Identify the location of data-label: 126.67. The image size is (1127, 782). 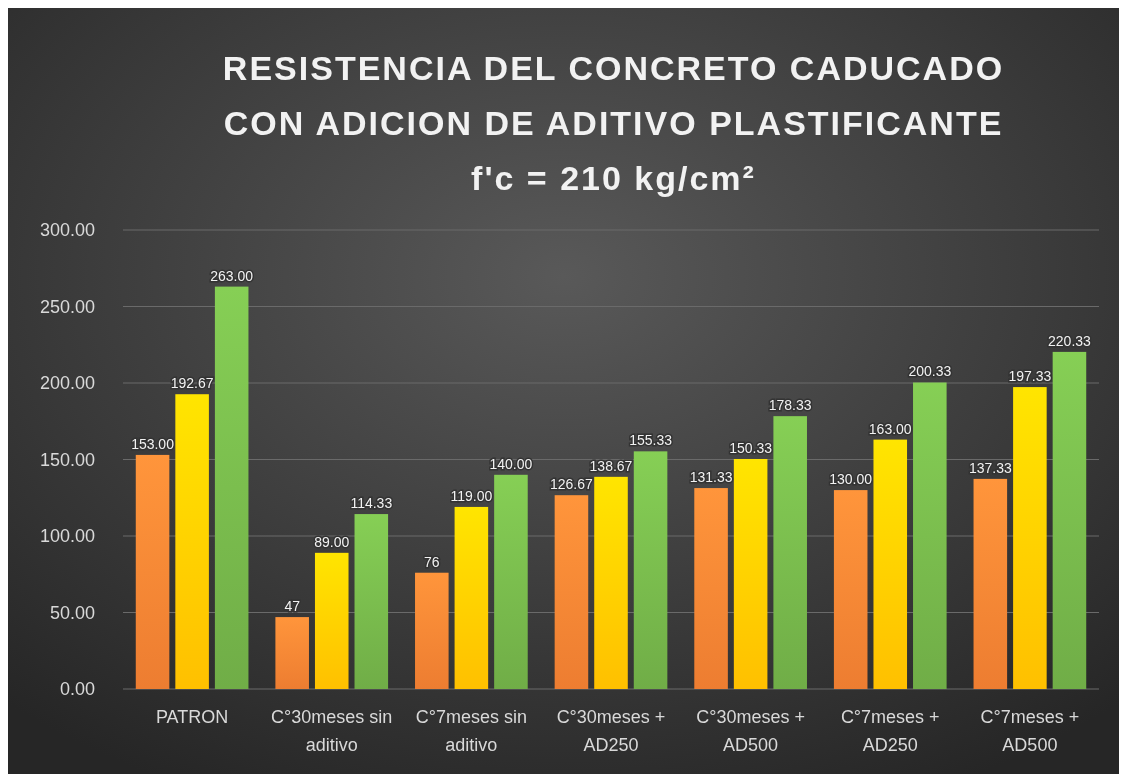
(572, 484).